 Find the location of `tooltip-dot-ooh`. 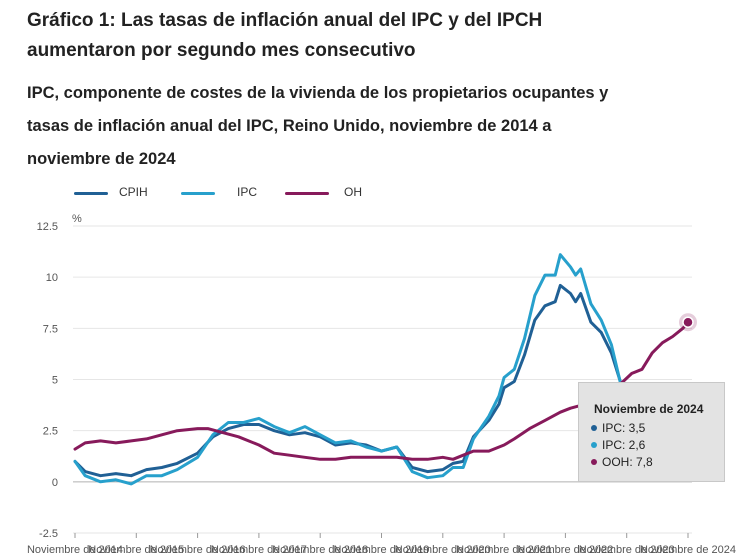

tooltip-dot-ooh is located at coordinates (594, 462).